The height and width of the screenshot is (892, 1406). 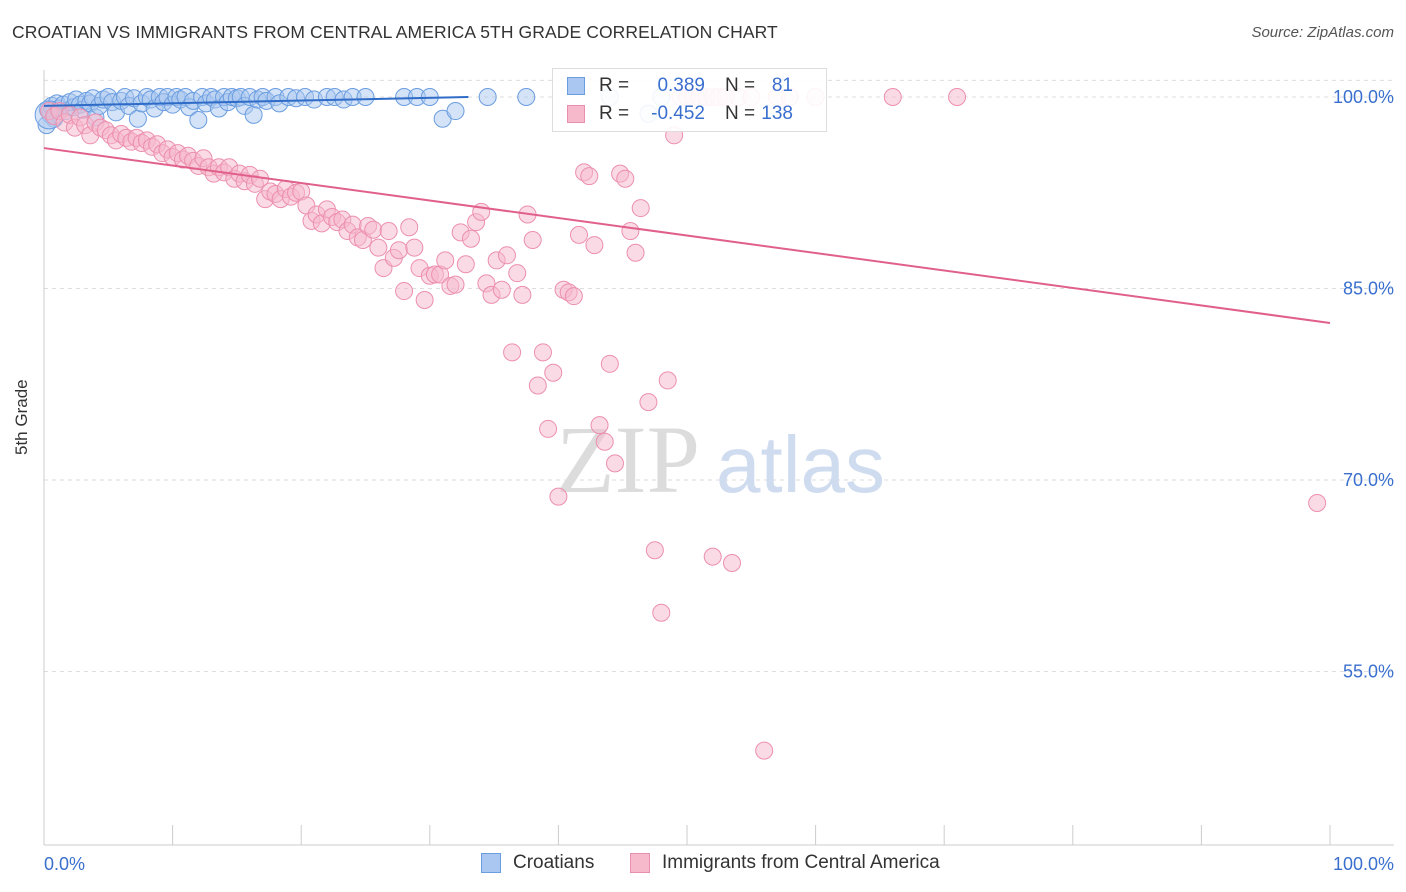 I want to click on legend-r-value: -0.452, so click(x=678, y=113).